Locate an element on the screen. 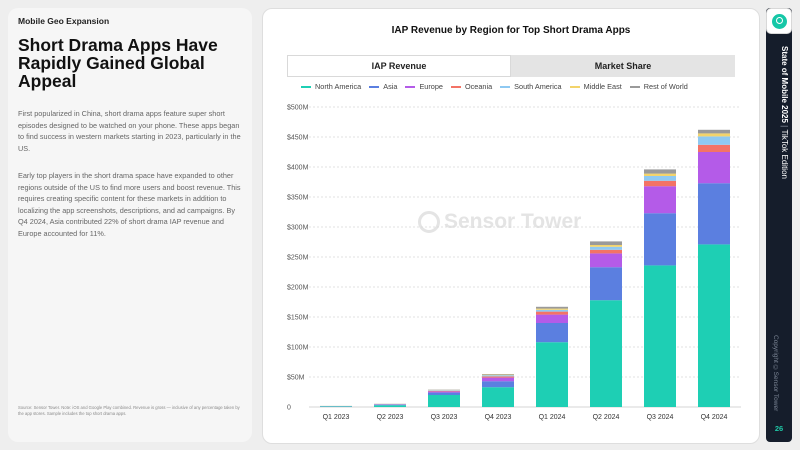 This screenshot has height=450, width=800. legend-item: Middle East is located at coordinates (595, 86).